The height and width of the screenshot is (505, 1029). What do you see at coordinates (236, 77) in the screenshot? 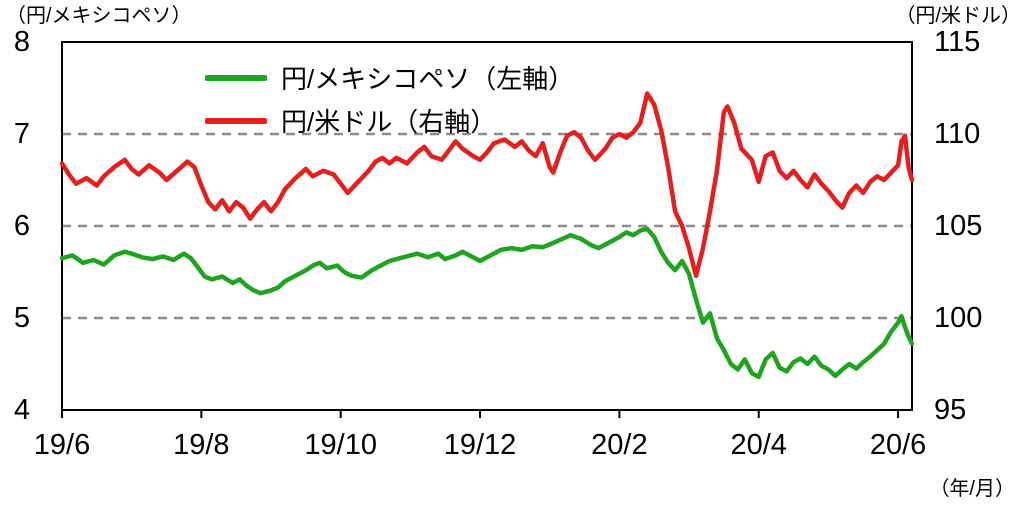
I see `legend-line-green-icon` at bounding box center [236, 77].